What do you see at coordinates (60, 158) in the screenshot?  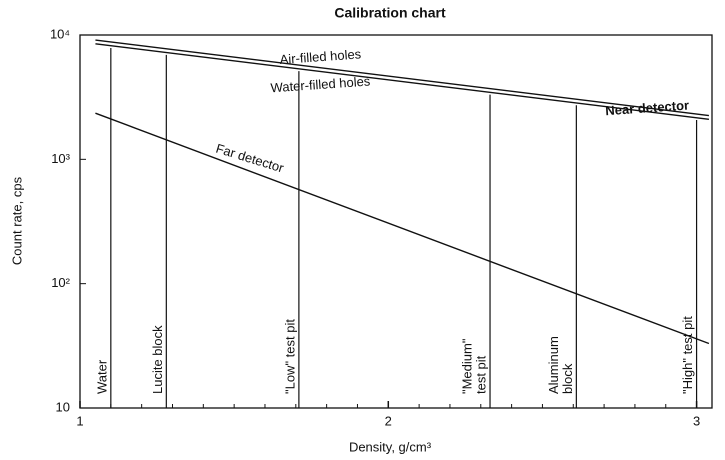 I see `y-tick-label: 10³` at bounding box center [60, 158].